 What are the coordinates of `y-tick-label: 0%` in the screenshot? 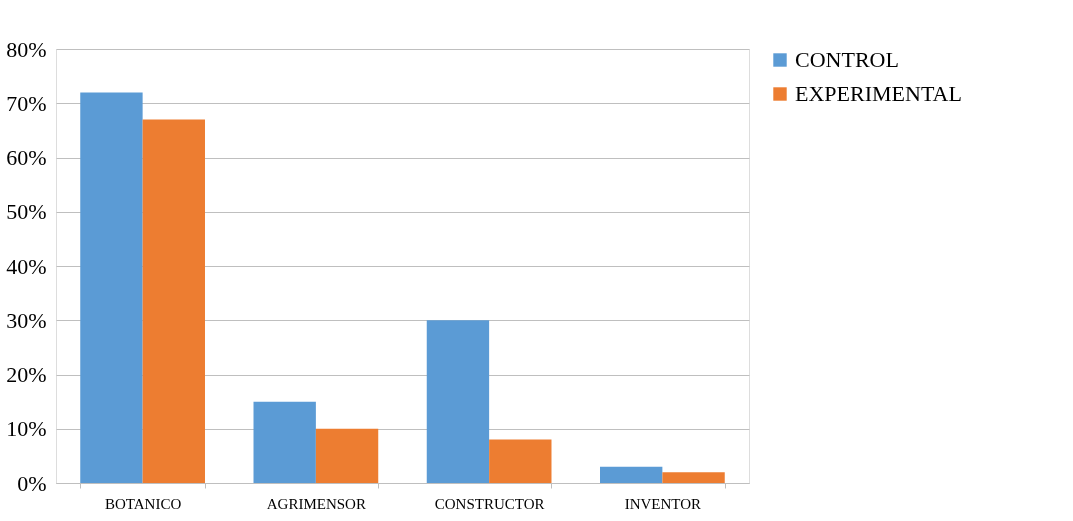 It's located at (32, 483).